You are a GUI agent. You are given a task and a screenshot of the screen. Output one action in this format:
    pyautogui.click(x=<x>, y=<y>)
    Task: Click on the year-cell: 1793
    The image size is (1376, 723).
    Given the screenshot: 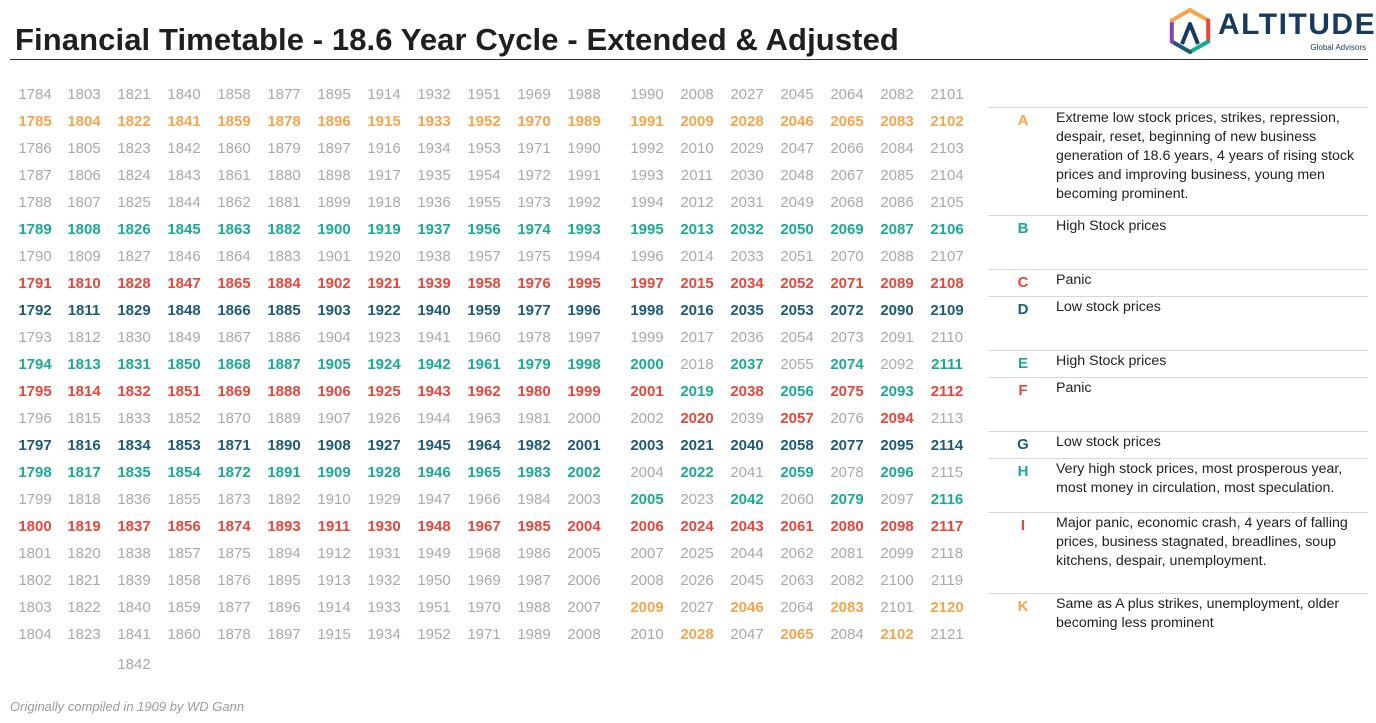 What is the action you would take?
    pyautogui.click(x=35, y=337)
    